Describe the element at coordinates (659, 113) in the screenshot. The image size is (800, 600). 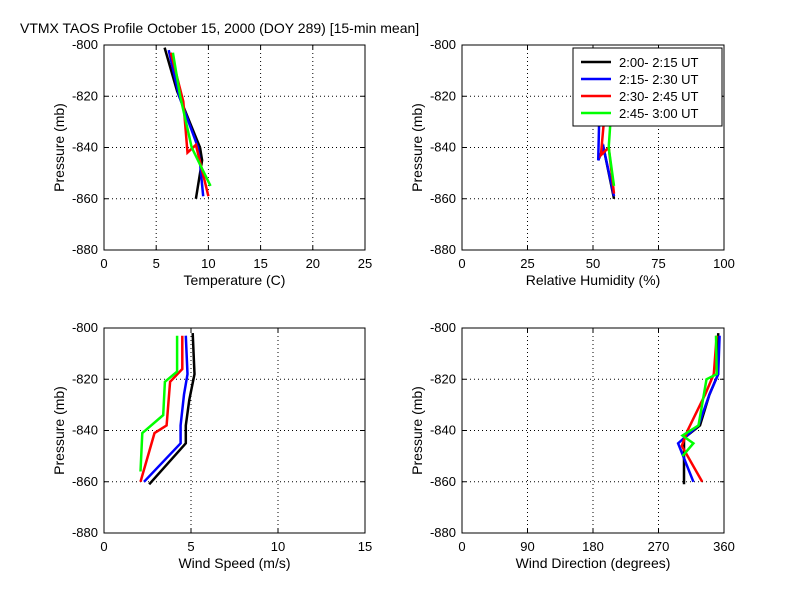
I see `legend-label: 2:45- 3:00 UT` at that location.